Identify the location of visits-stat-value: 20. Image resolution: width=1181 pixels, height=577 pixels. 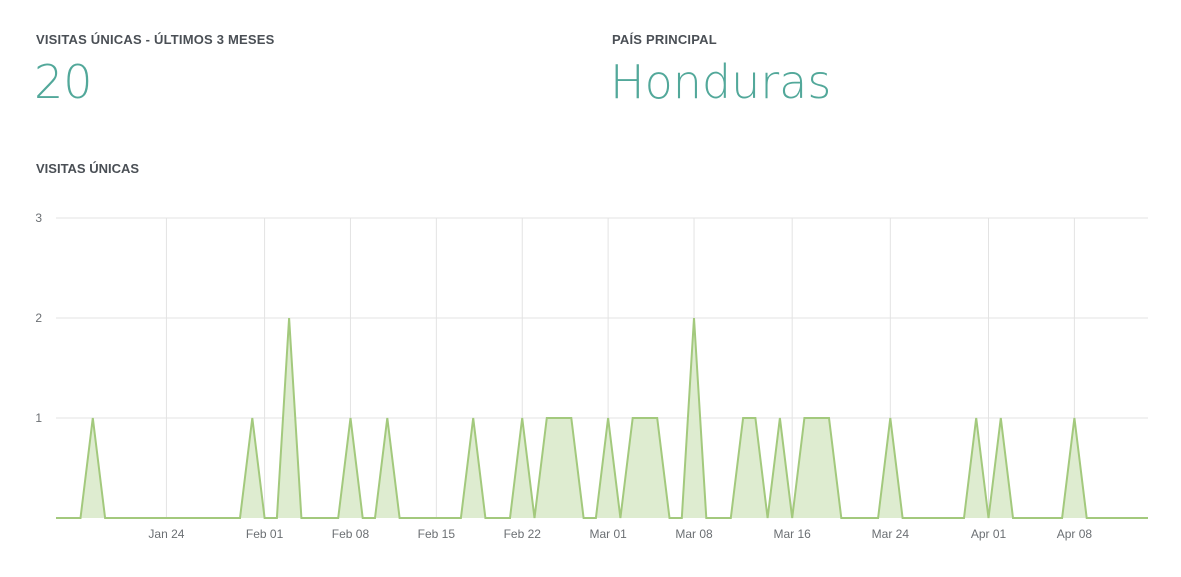
(63, 82).